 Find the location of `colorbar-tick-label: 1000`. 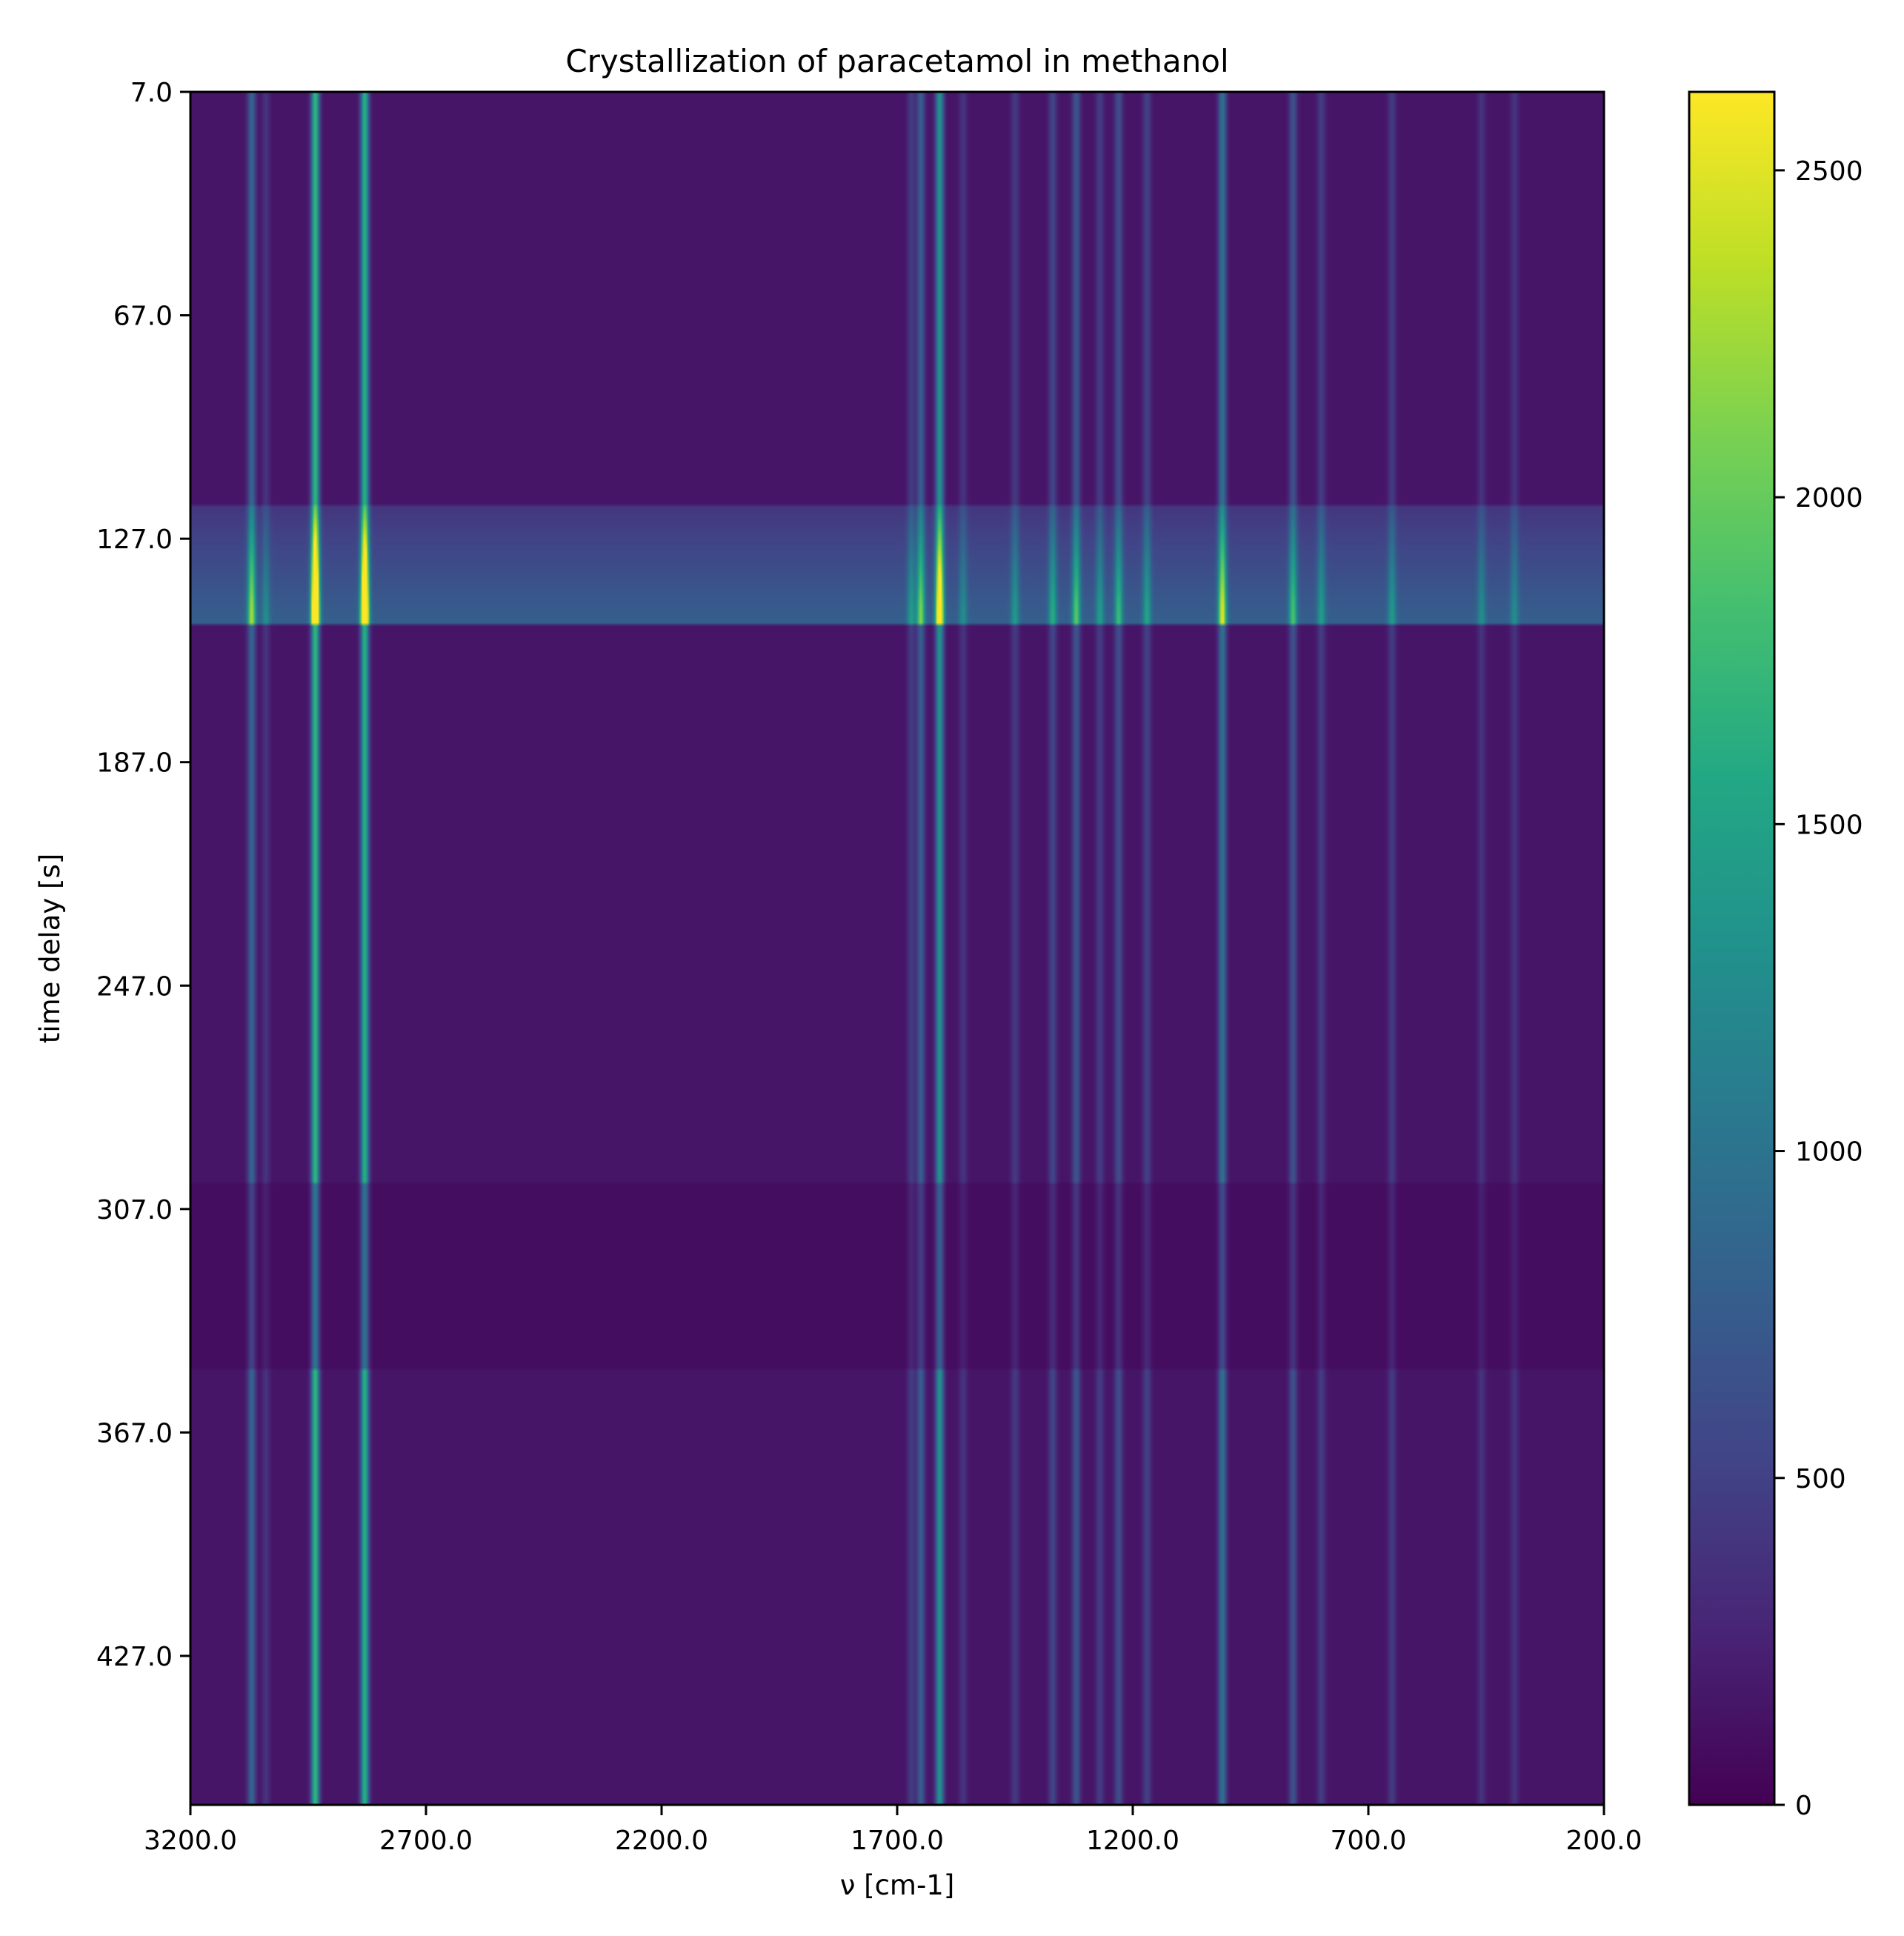

colorbar-tick-label: 1000 is located at coordinates (1829, 1152).